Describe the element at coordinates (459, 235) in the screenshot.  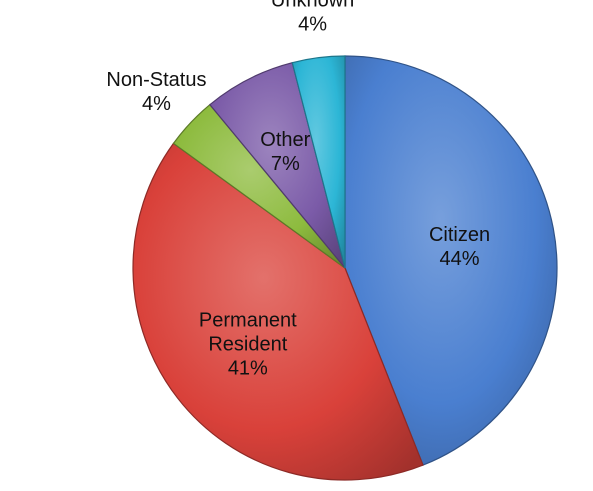
I see `label-citizen-name: Citizen` at that location.